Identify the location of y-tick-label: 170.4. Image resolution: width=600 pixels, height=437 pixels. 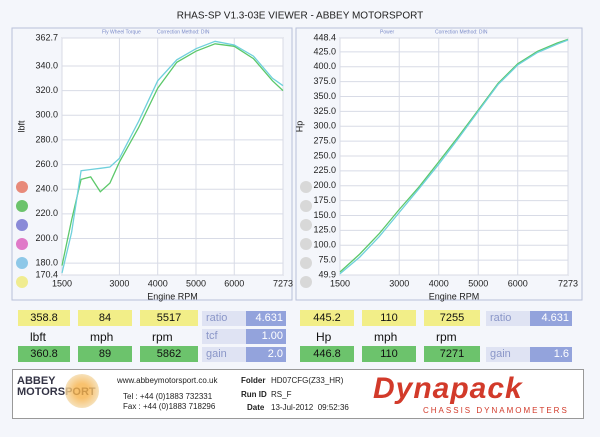
(46, 274).